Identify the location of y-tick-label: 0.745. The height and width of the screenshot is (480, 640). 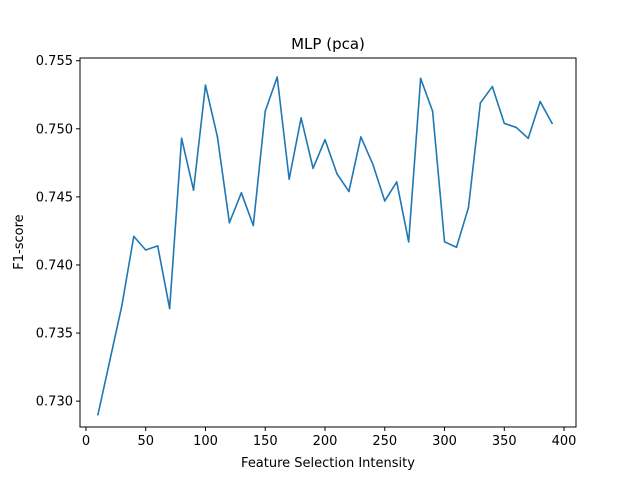
(54, 197).